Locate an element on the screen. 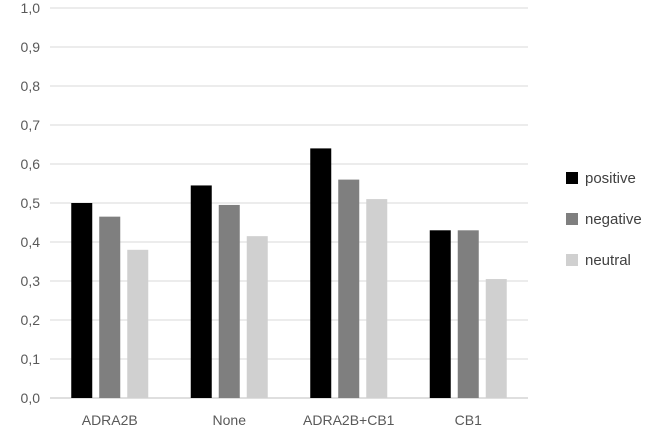  x-category-label: ADRA2B is located at coordinates (110, 420).